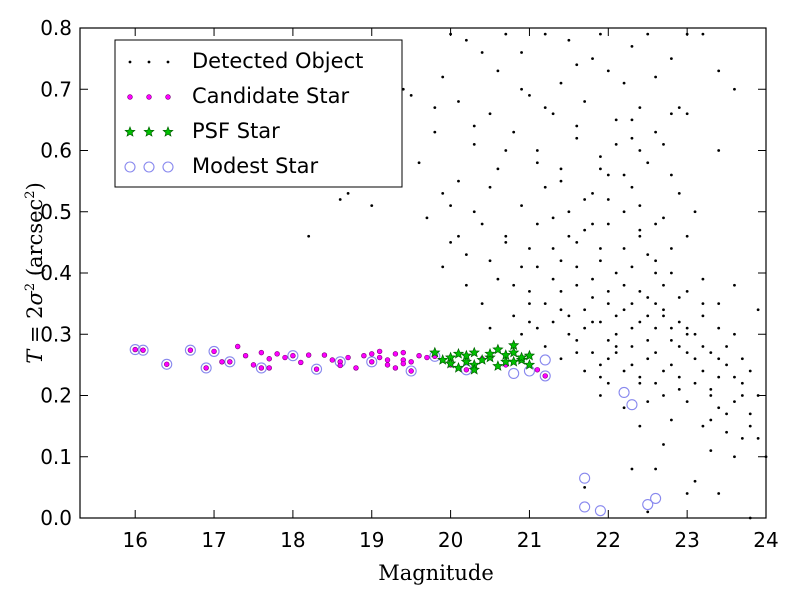 The width and height of the screenshot is (800, 600). I want to click on x-tick-label: 16, so click(134, 540).